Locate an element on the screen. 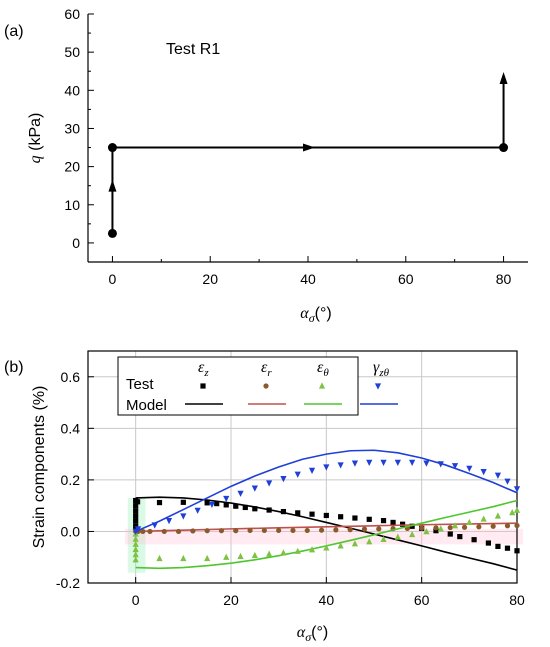  legend-header-2: εθ is located at coordinates (323, 369).